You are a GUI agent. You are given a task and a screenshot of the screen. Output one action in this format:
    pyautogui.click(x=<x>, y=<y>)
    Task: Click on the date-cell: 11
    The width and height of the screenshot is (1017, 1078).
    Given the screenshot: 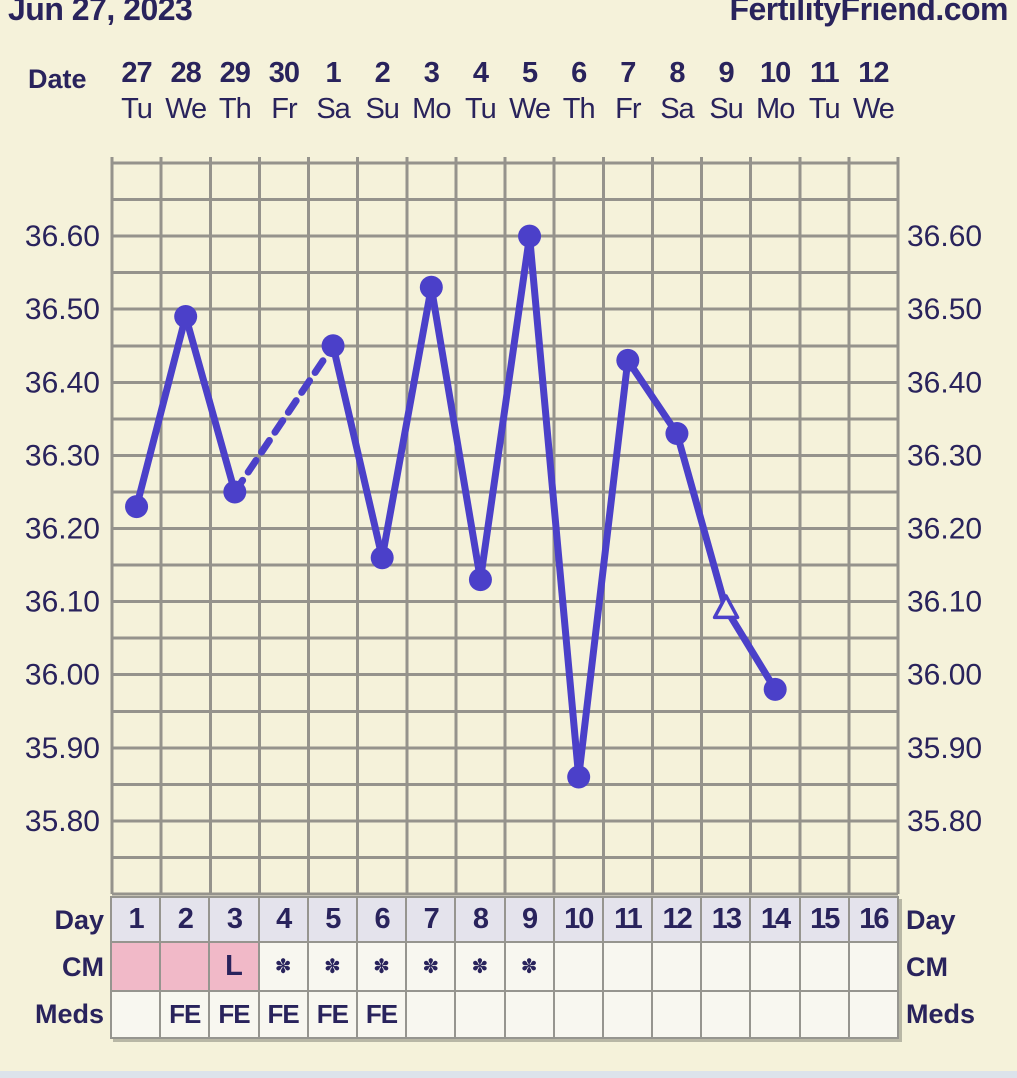 What is the action you would take?
    pyautogui.click(x=824, y=72)
    